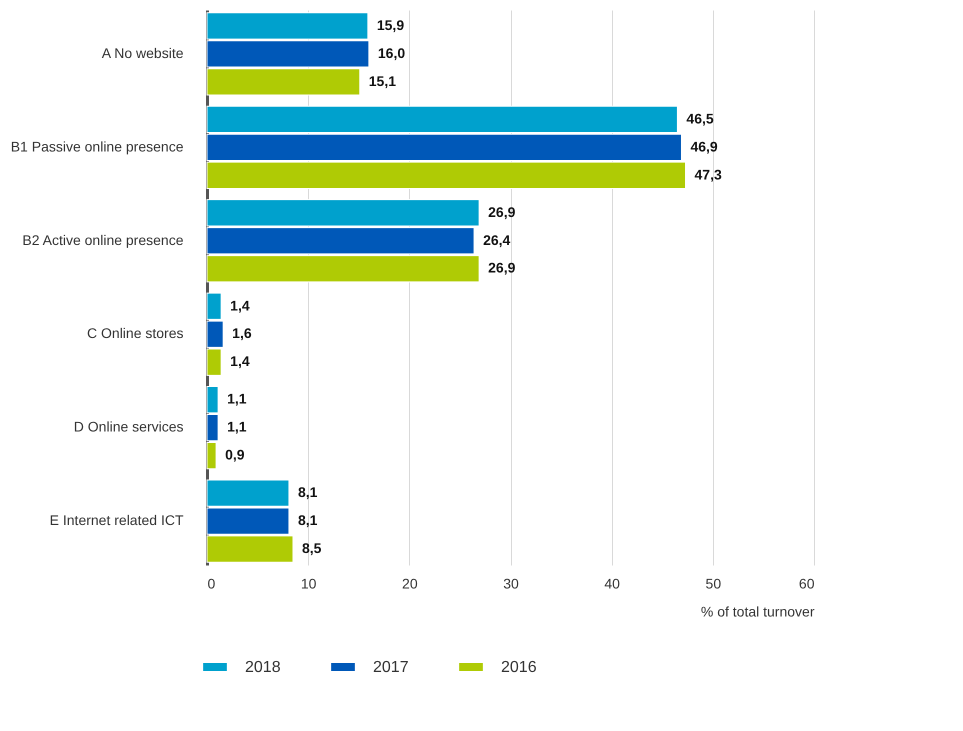  I want to click on y-tick-label: B2 Active online presence, so click(103, 240).